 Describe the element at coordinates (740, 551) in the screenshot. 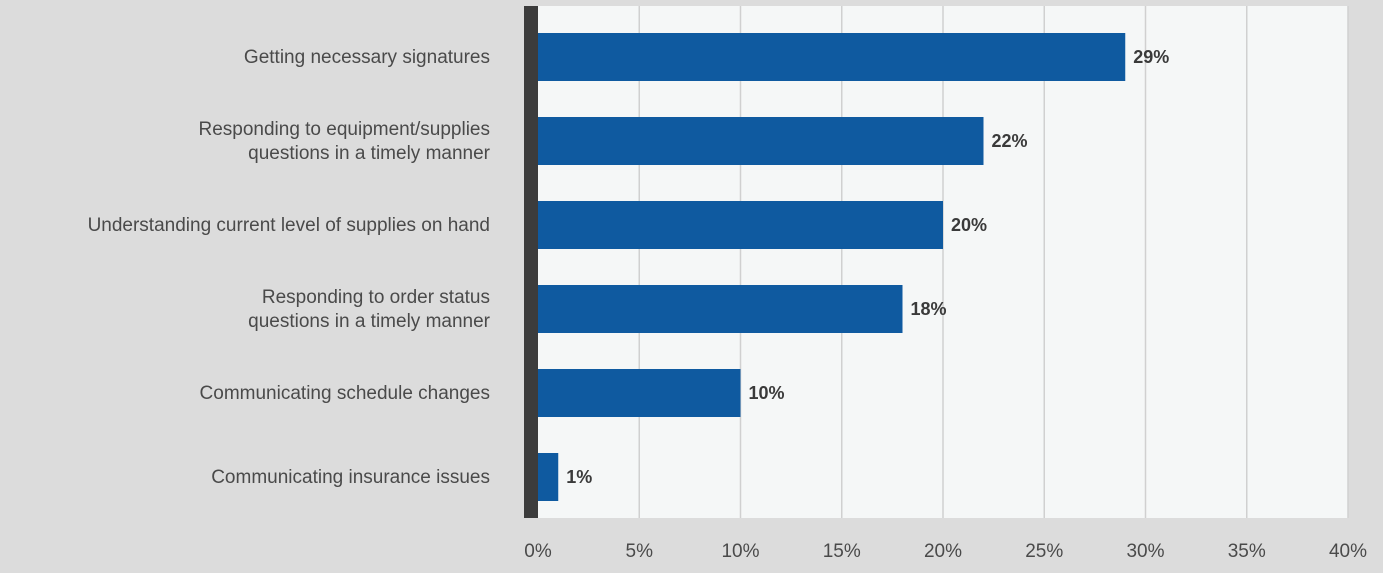

I see `x-tick-label: 10%` at that location.